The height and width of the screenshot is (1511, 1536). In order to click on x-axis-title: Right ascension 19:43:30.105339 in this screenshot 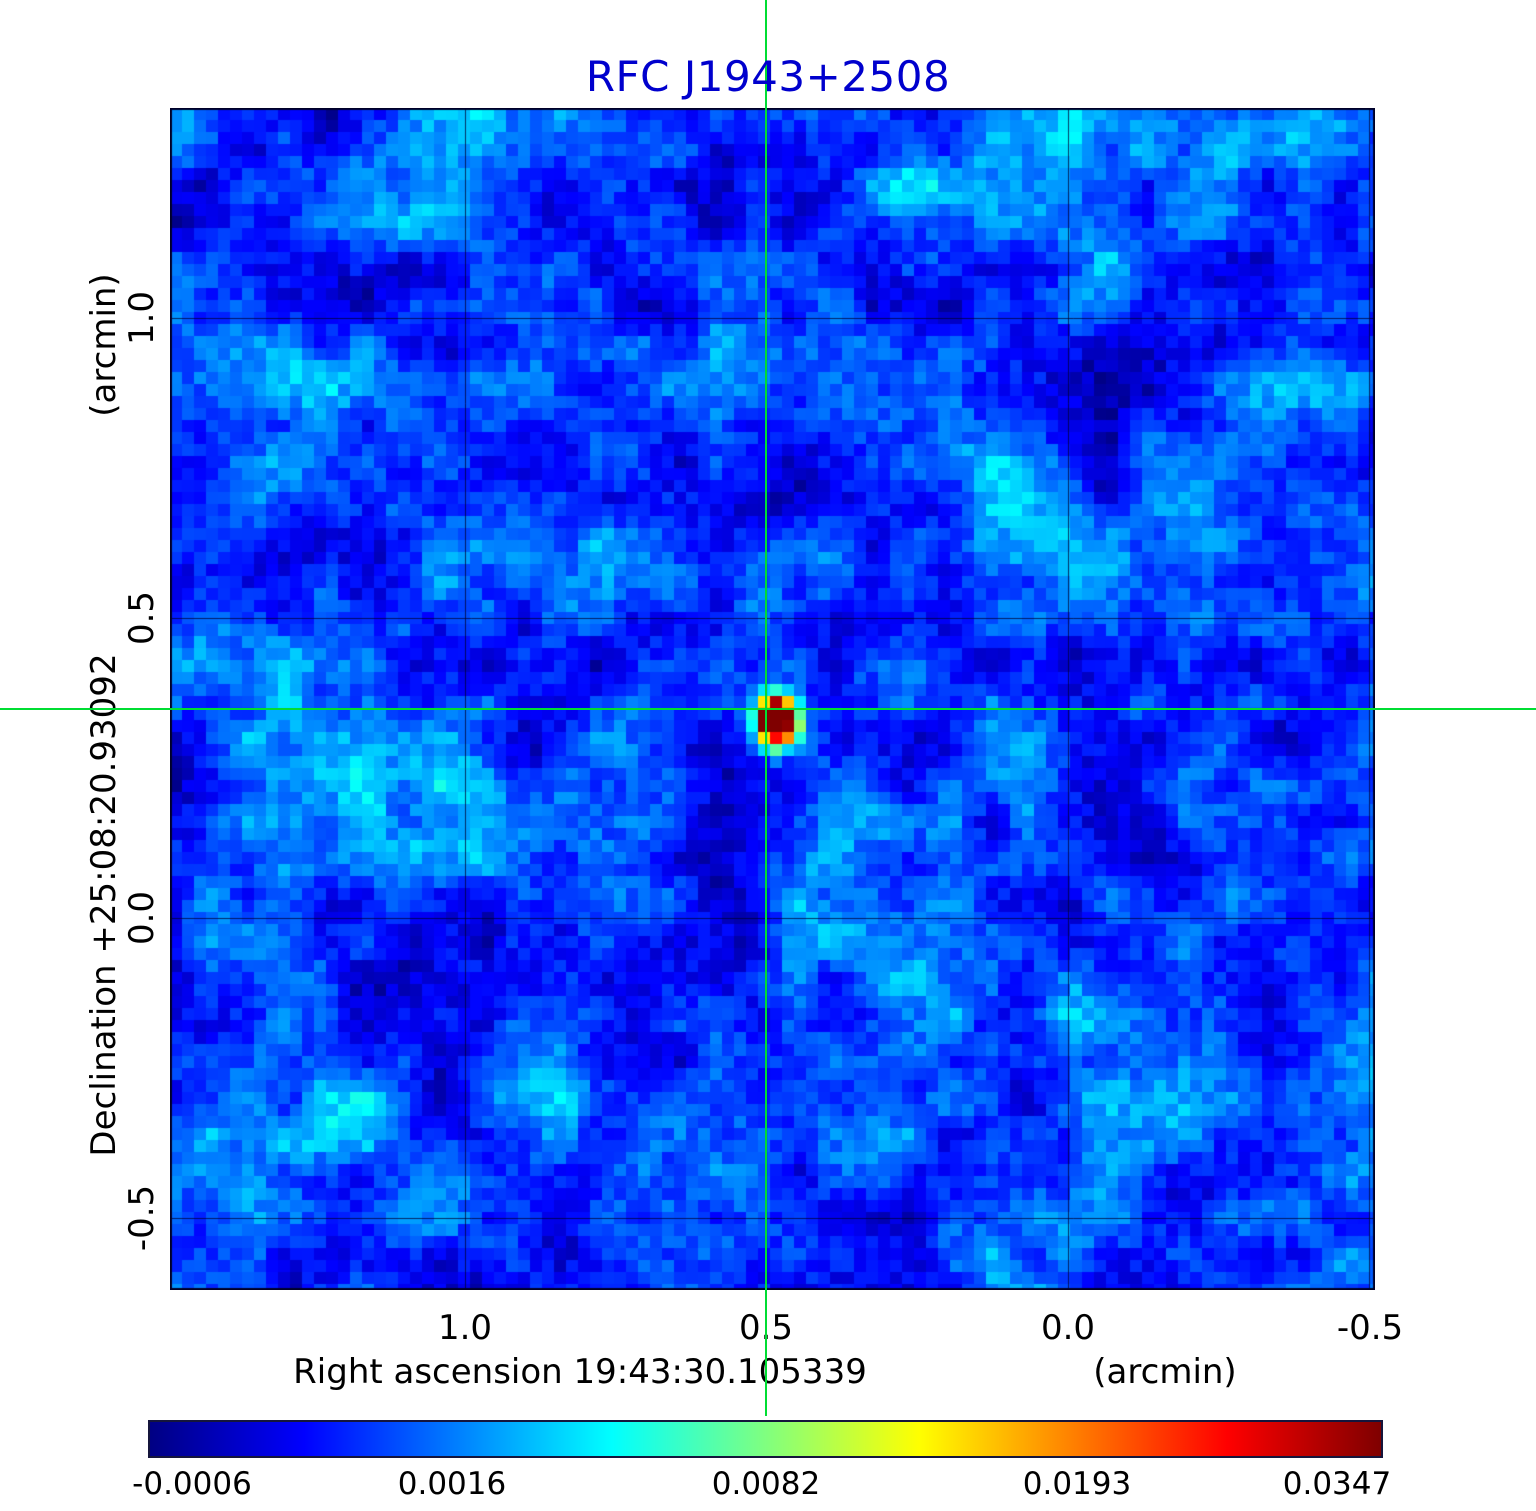, I will do `click(580, 1372)`.